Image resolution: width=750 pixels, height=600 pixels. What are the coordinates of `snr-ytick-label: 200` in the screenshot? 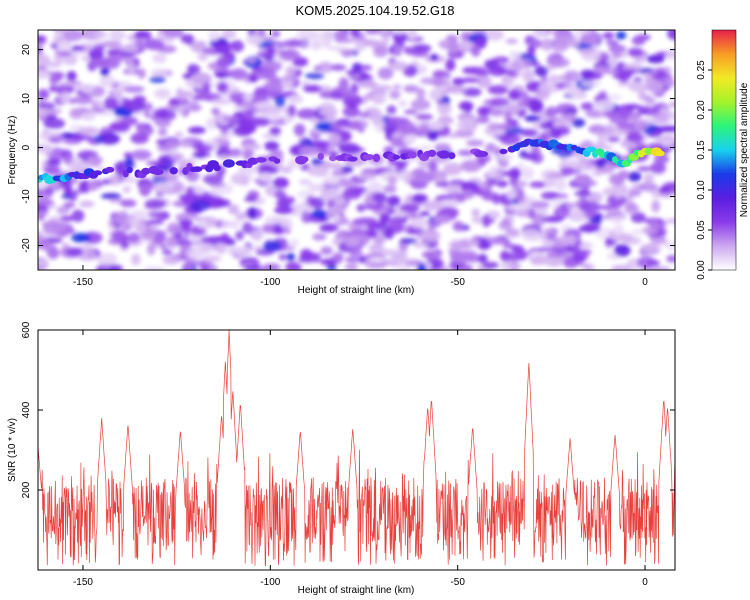 It's located at (26, 489).